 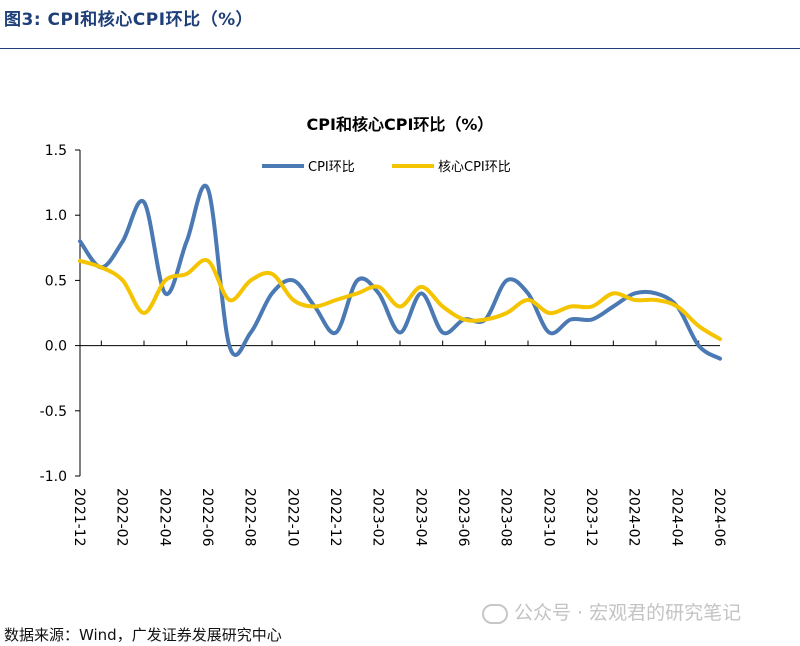 What do you see at coordinates (56, 281) in the screenshot?
I see `y-tick-label: 0.5` at bounding box center [56, 281].